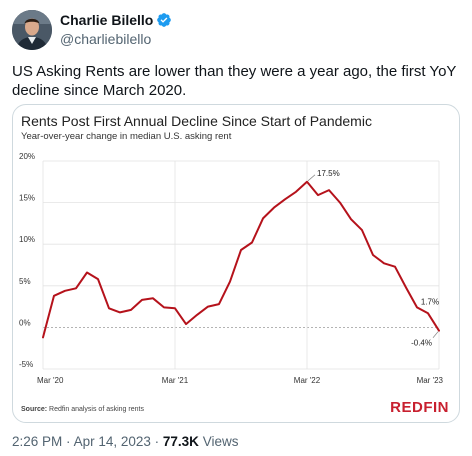 The height and width of the screenshot is (456, 472). Describe the element at coordinates (175, 380) in the screenshot. I see `x-tick-label: Mar '21` at that location.